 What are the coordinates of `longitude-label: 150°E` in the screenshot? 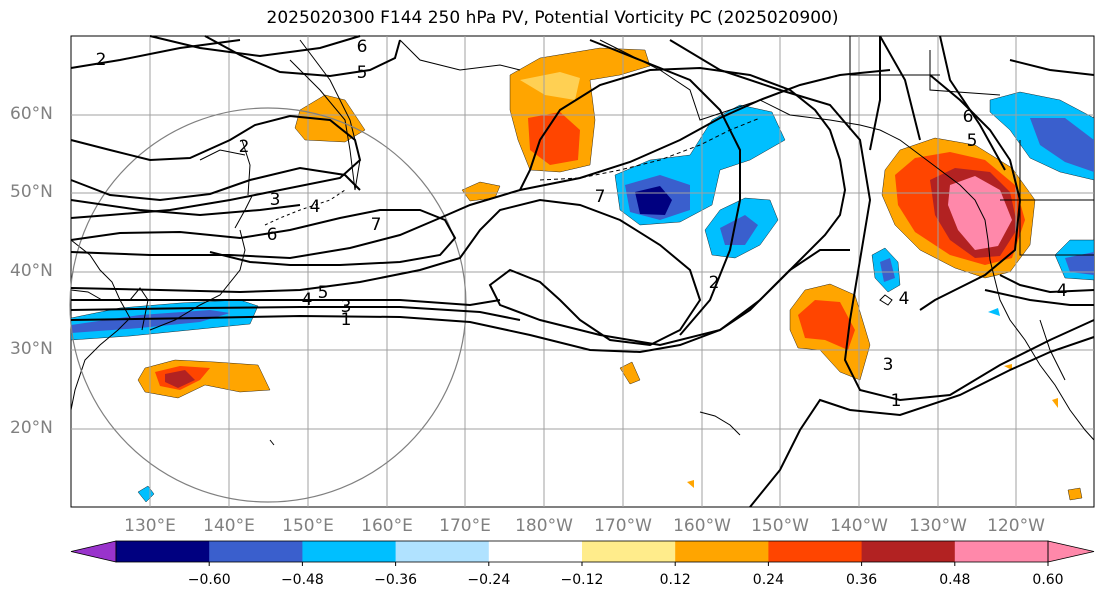 It's located at (308, 526).